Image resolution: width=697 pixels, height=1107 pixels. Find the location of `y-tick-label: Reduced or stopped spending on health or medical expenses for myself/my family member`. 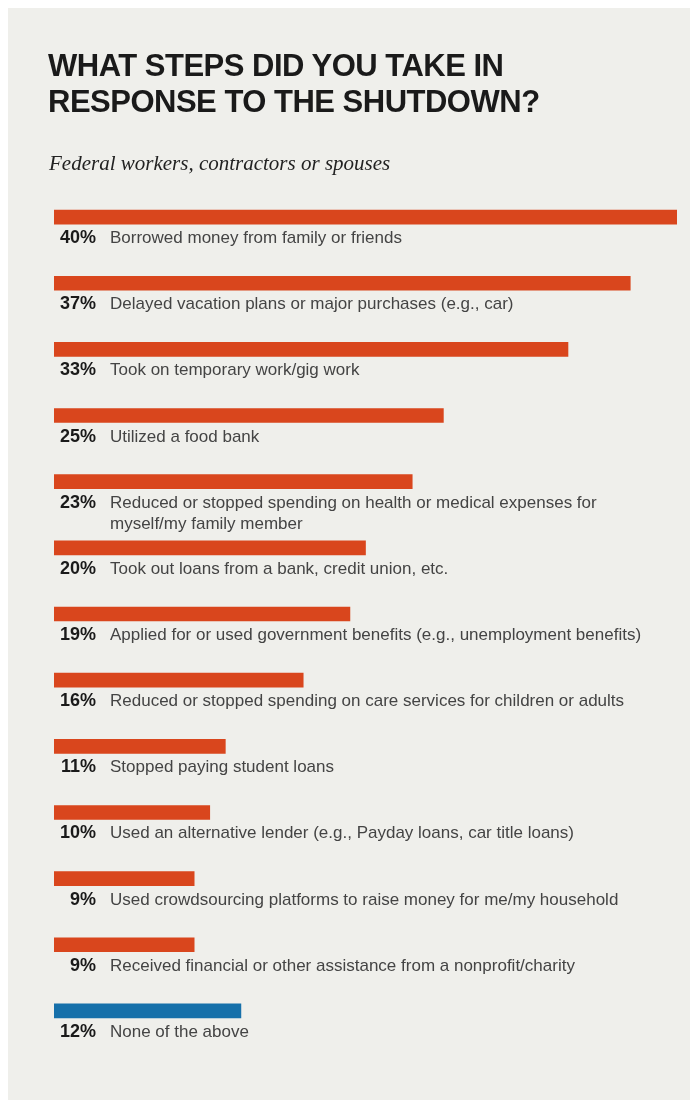

y-tick-label: Reduced or stopped spending on health or medical expenses for myself/my family member is located at coordinates (354, 512).